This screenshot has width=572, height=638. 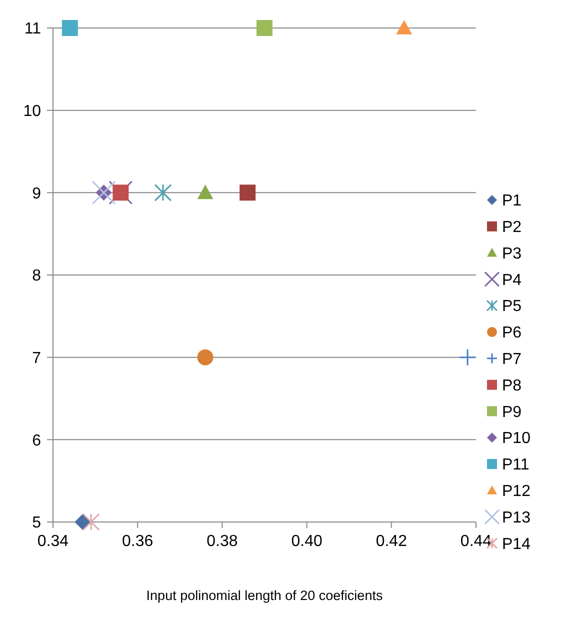 I want to click on x-tick-label: 0.38, so click(x=222, y=541).